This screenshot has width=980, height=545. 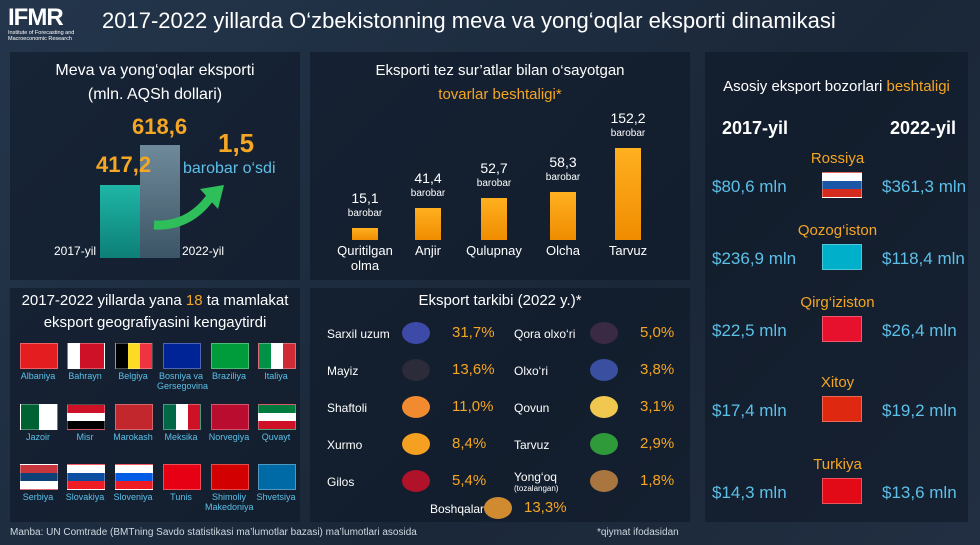 I want to click on item-share: 3,8%, so click(x=657, y=369).